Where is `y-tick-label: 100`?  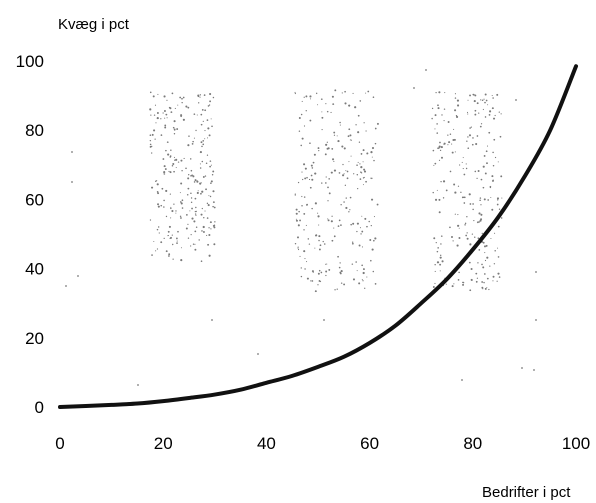 y-tick-label: 100 is located at coordinates (30, 61).